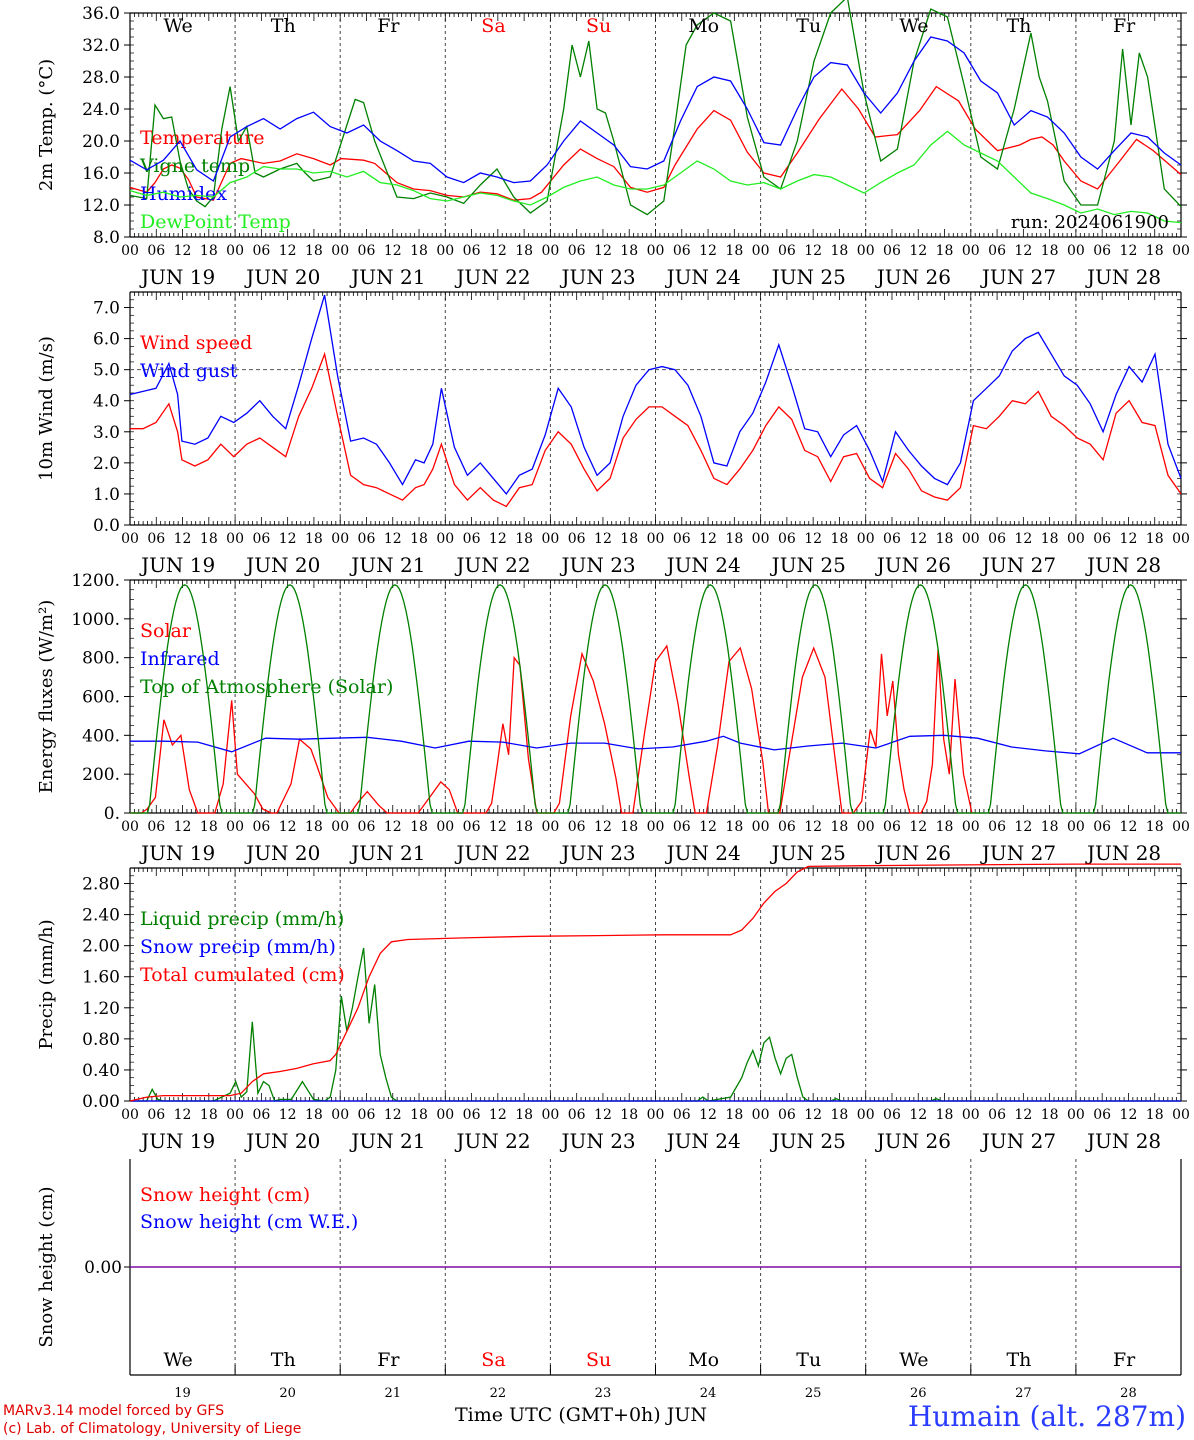 This screenshot has height=1440, width=1194. What do you see at coordinates (106, 495) in the screenshot?
I see `y-tick-label: 1.0` at bounding box center [106, 495].